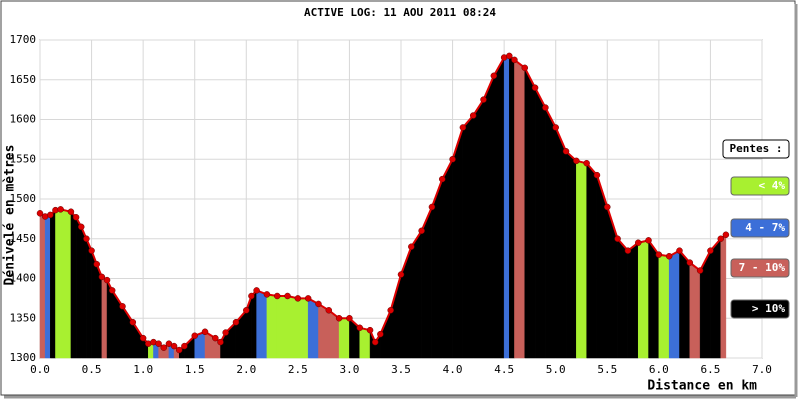 The width and height of the screenshot is (800, 400). I want to click on x-tick-label: 0.5, so click(92, 369).